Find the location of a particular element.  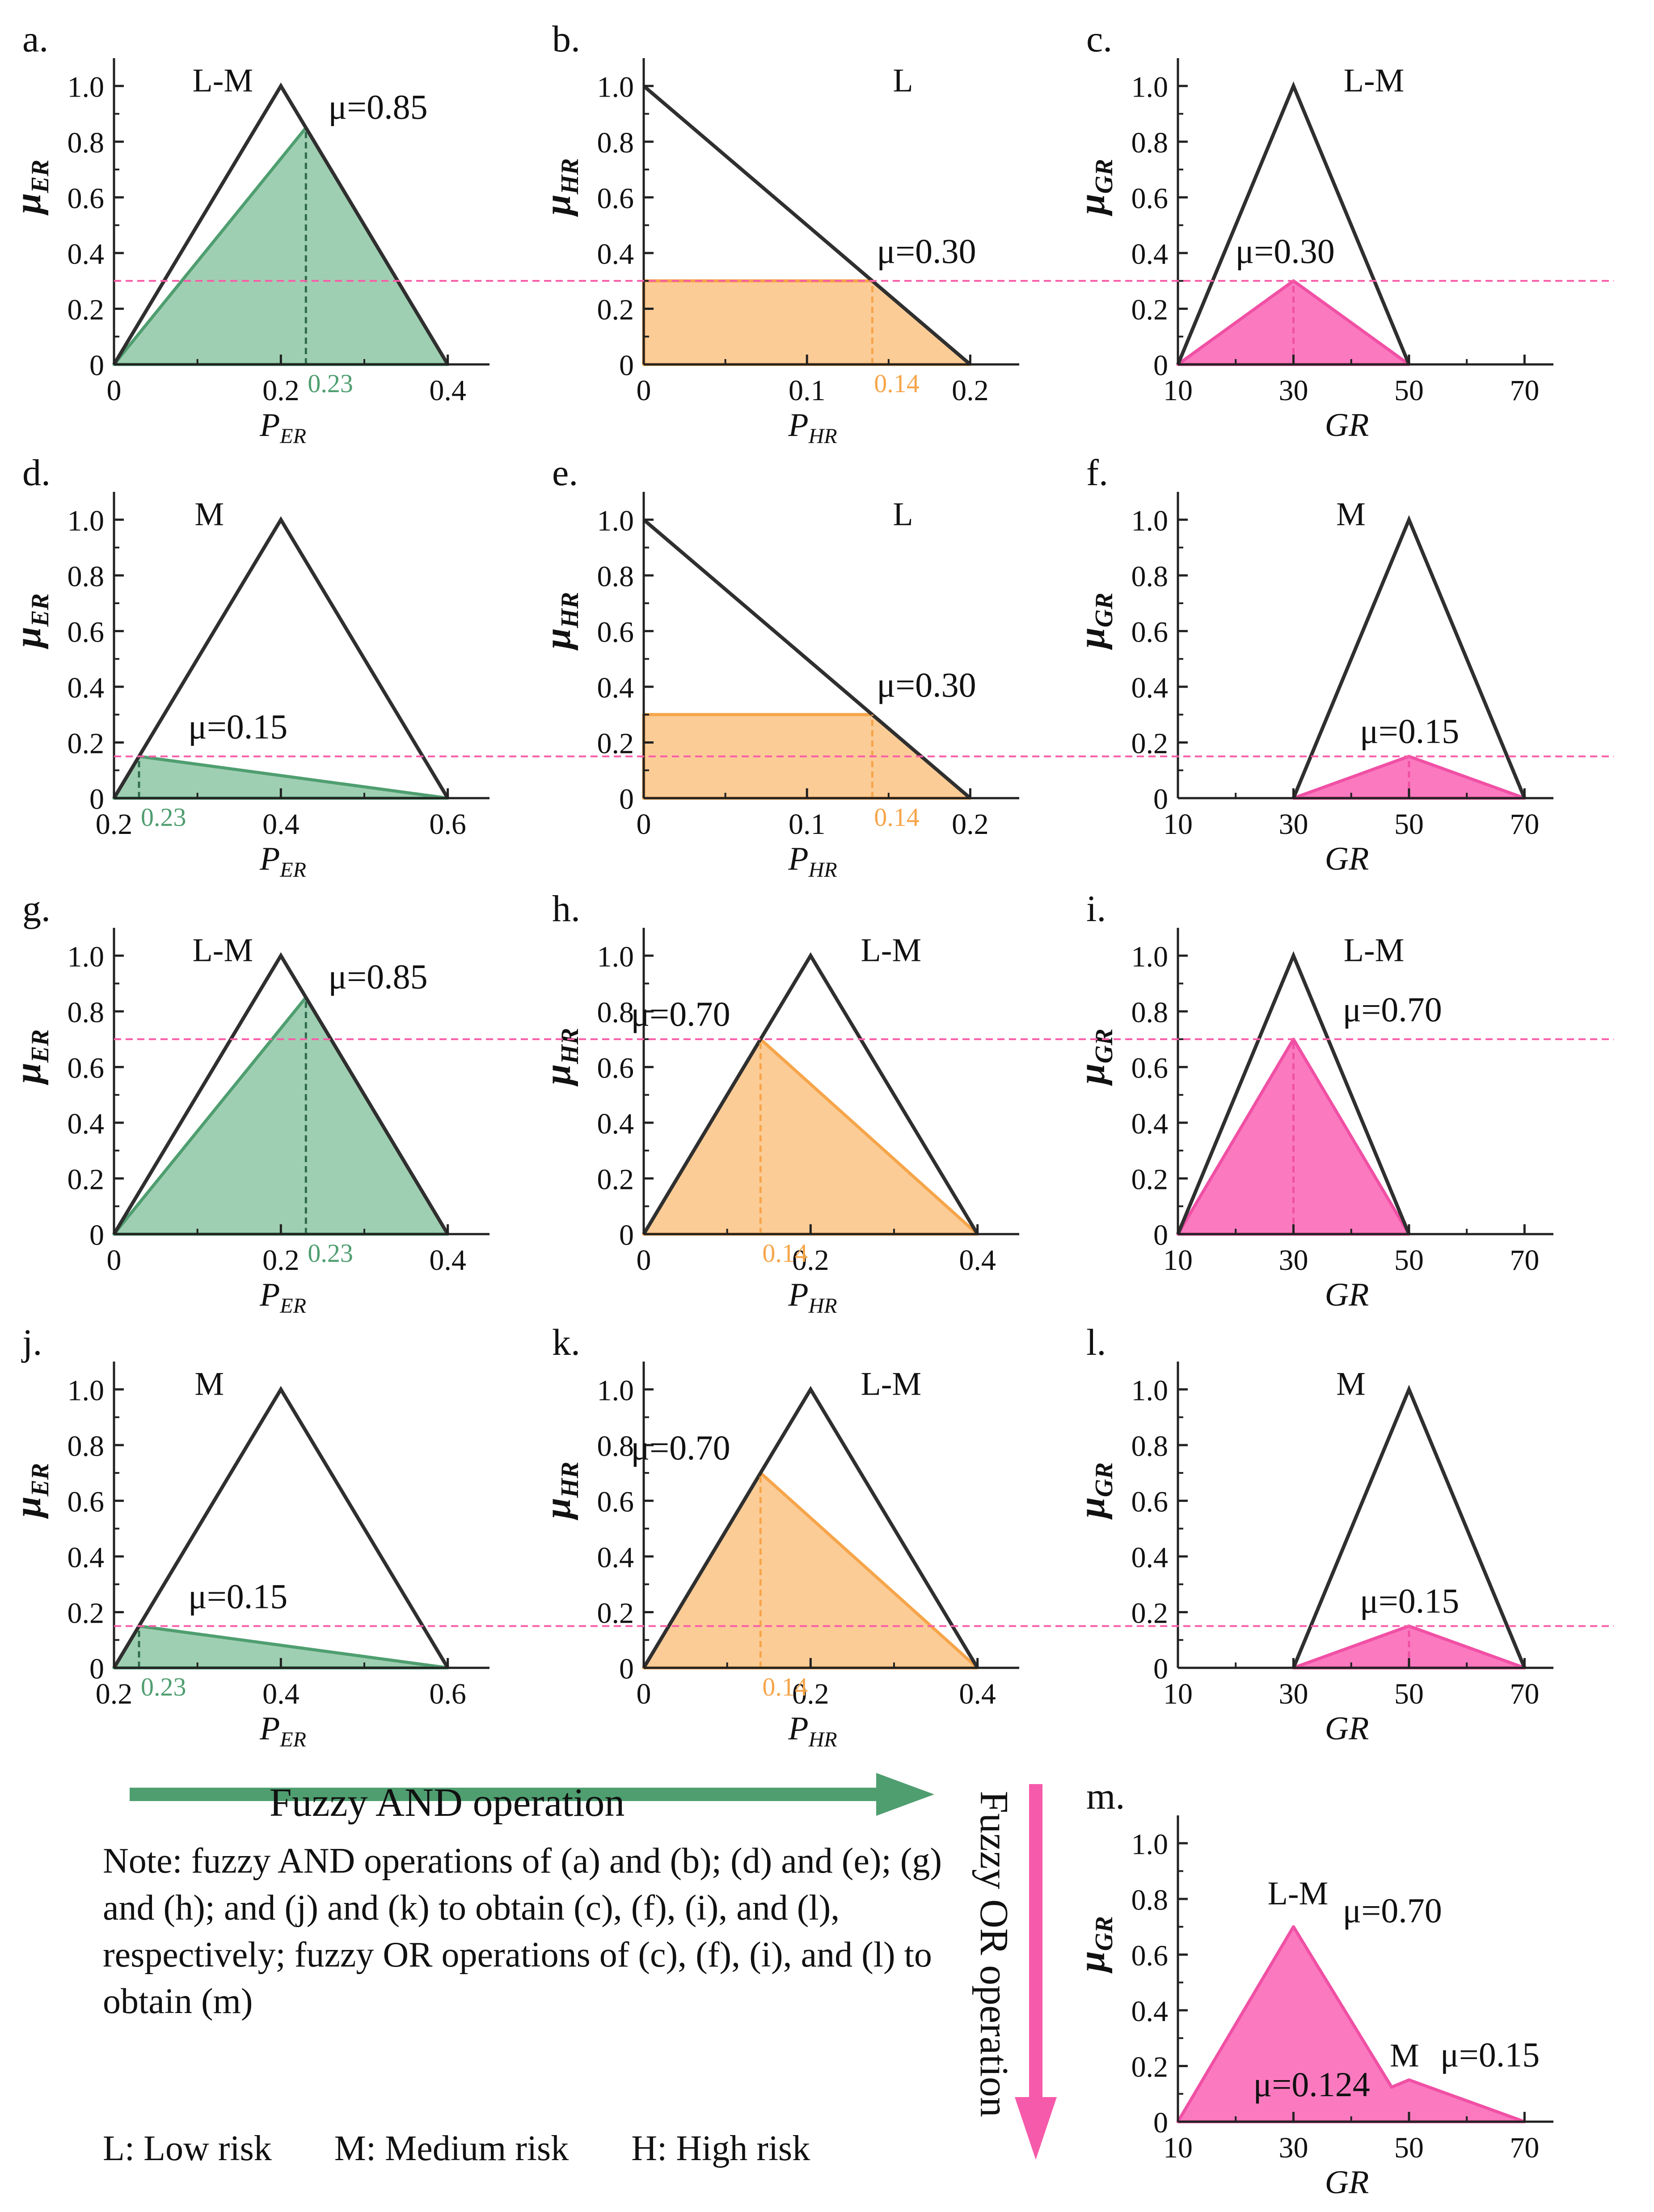

legend-low: L: Low risk is located at coordinates (188, 2148).